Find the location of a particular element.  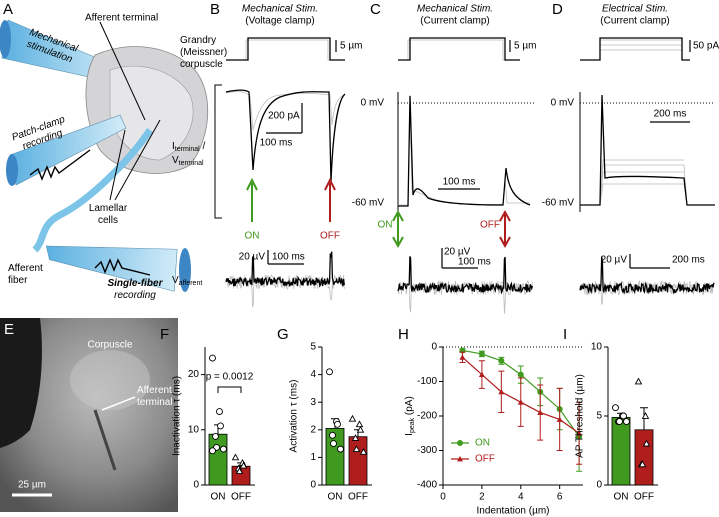

row-label: Iterminal / is located at coordinates (188, 147).